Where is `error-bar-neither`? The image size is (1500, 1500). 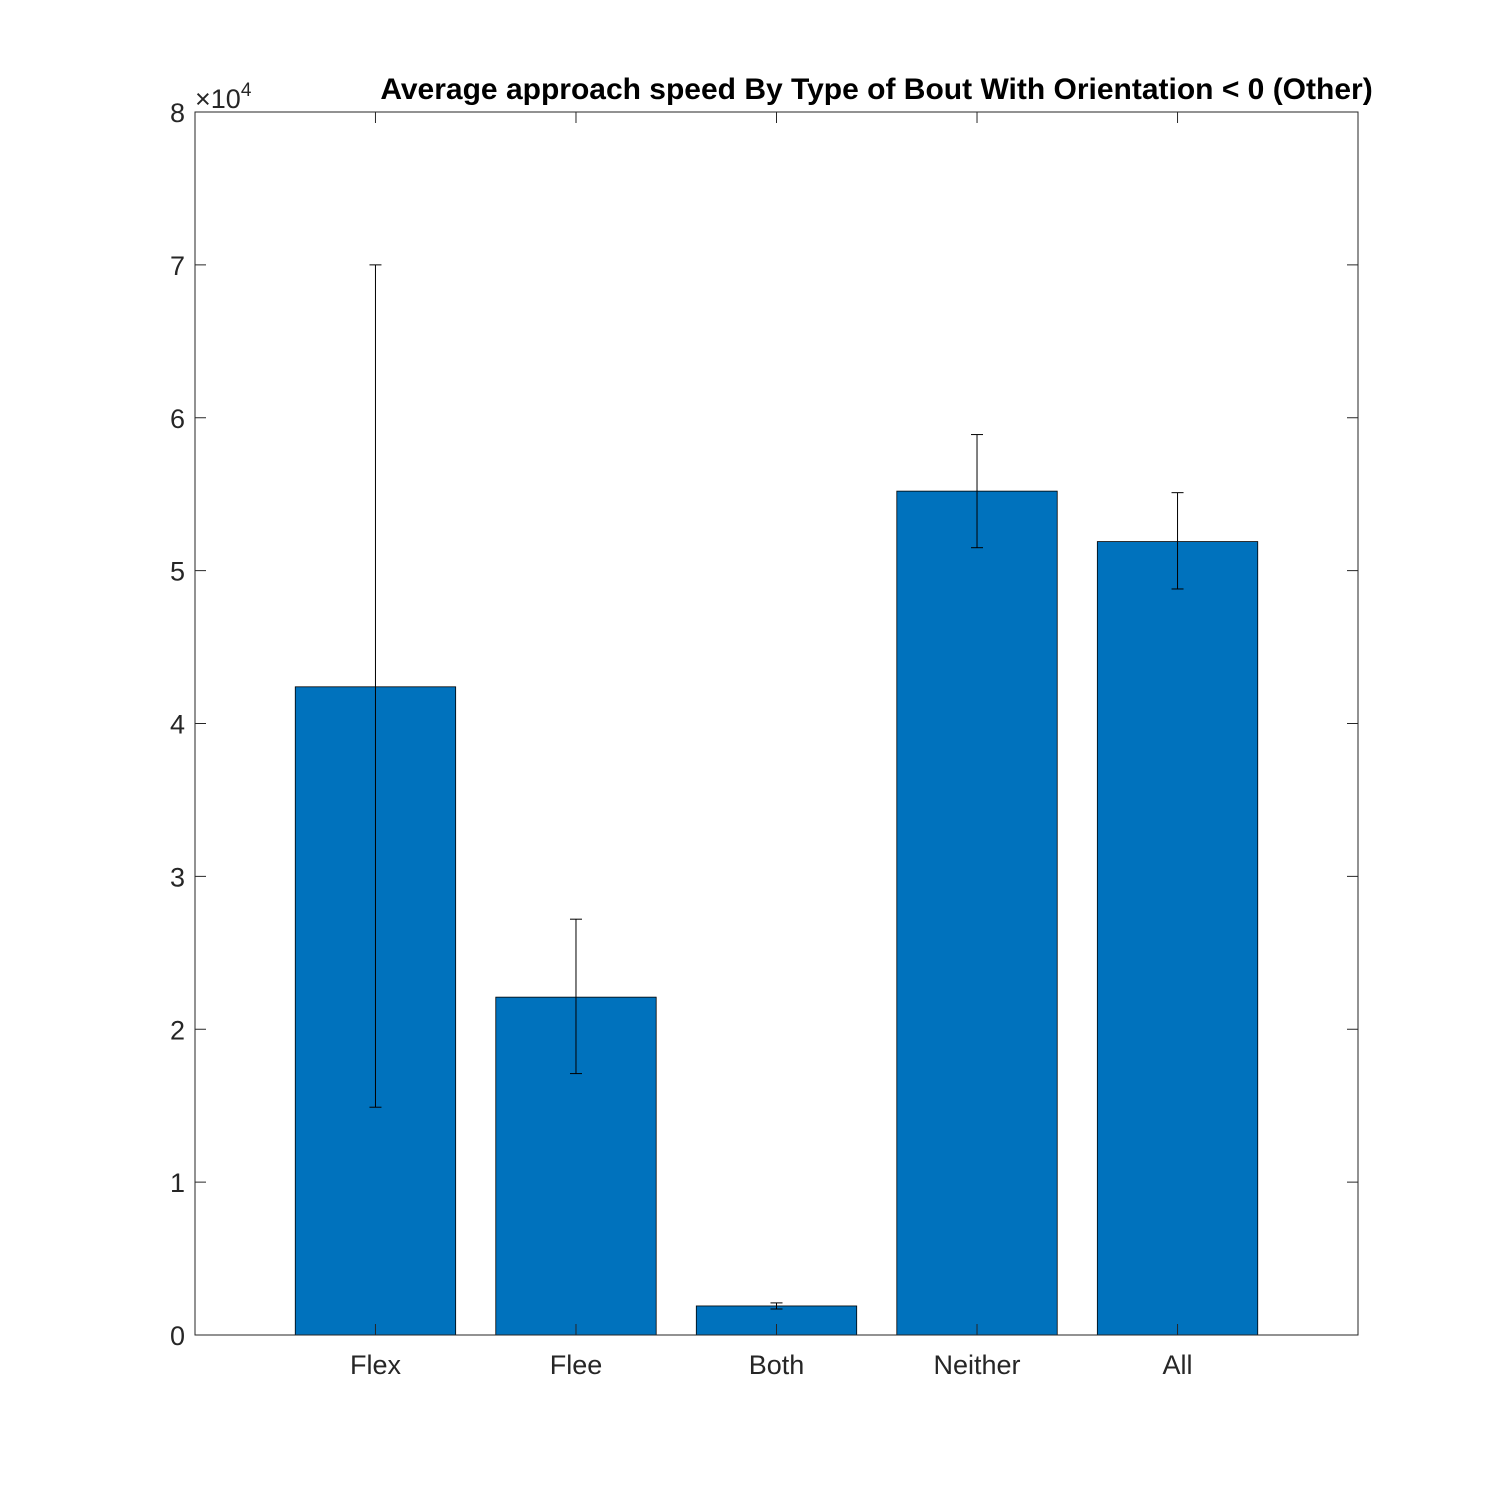
error-bar-neither is located at coordinates (977, 491).